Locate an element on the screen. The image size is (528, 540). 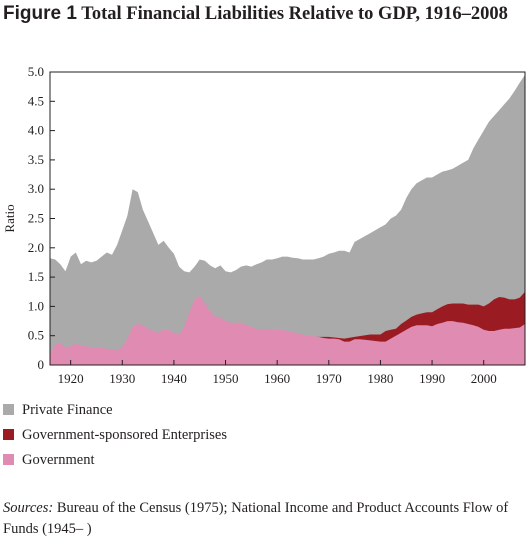
y-tick-label: 3.5 is located at coordinates (36, 159).